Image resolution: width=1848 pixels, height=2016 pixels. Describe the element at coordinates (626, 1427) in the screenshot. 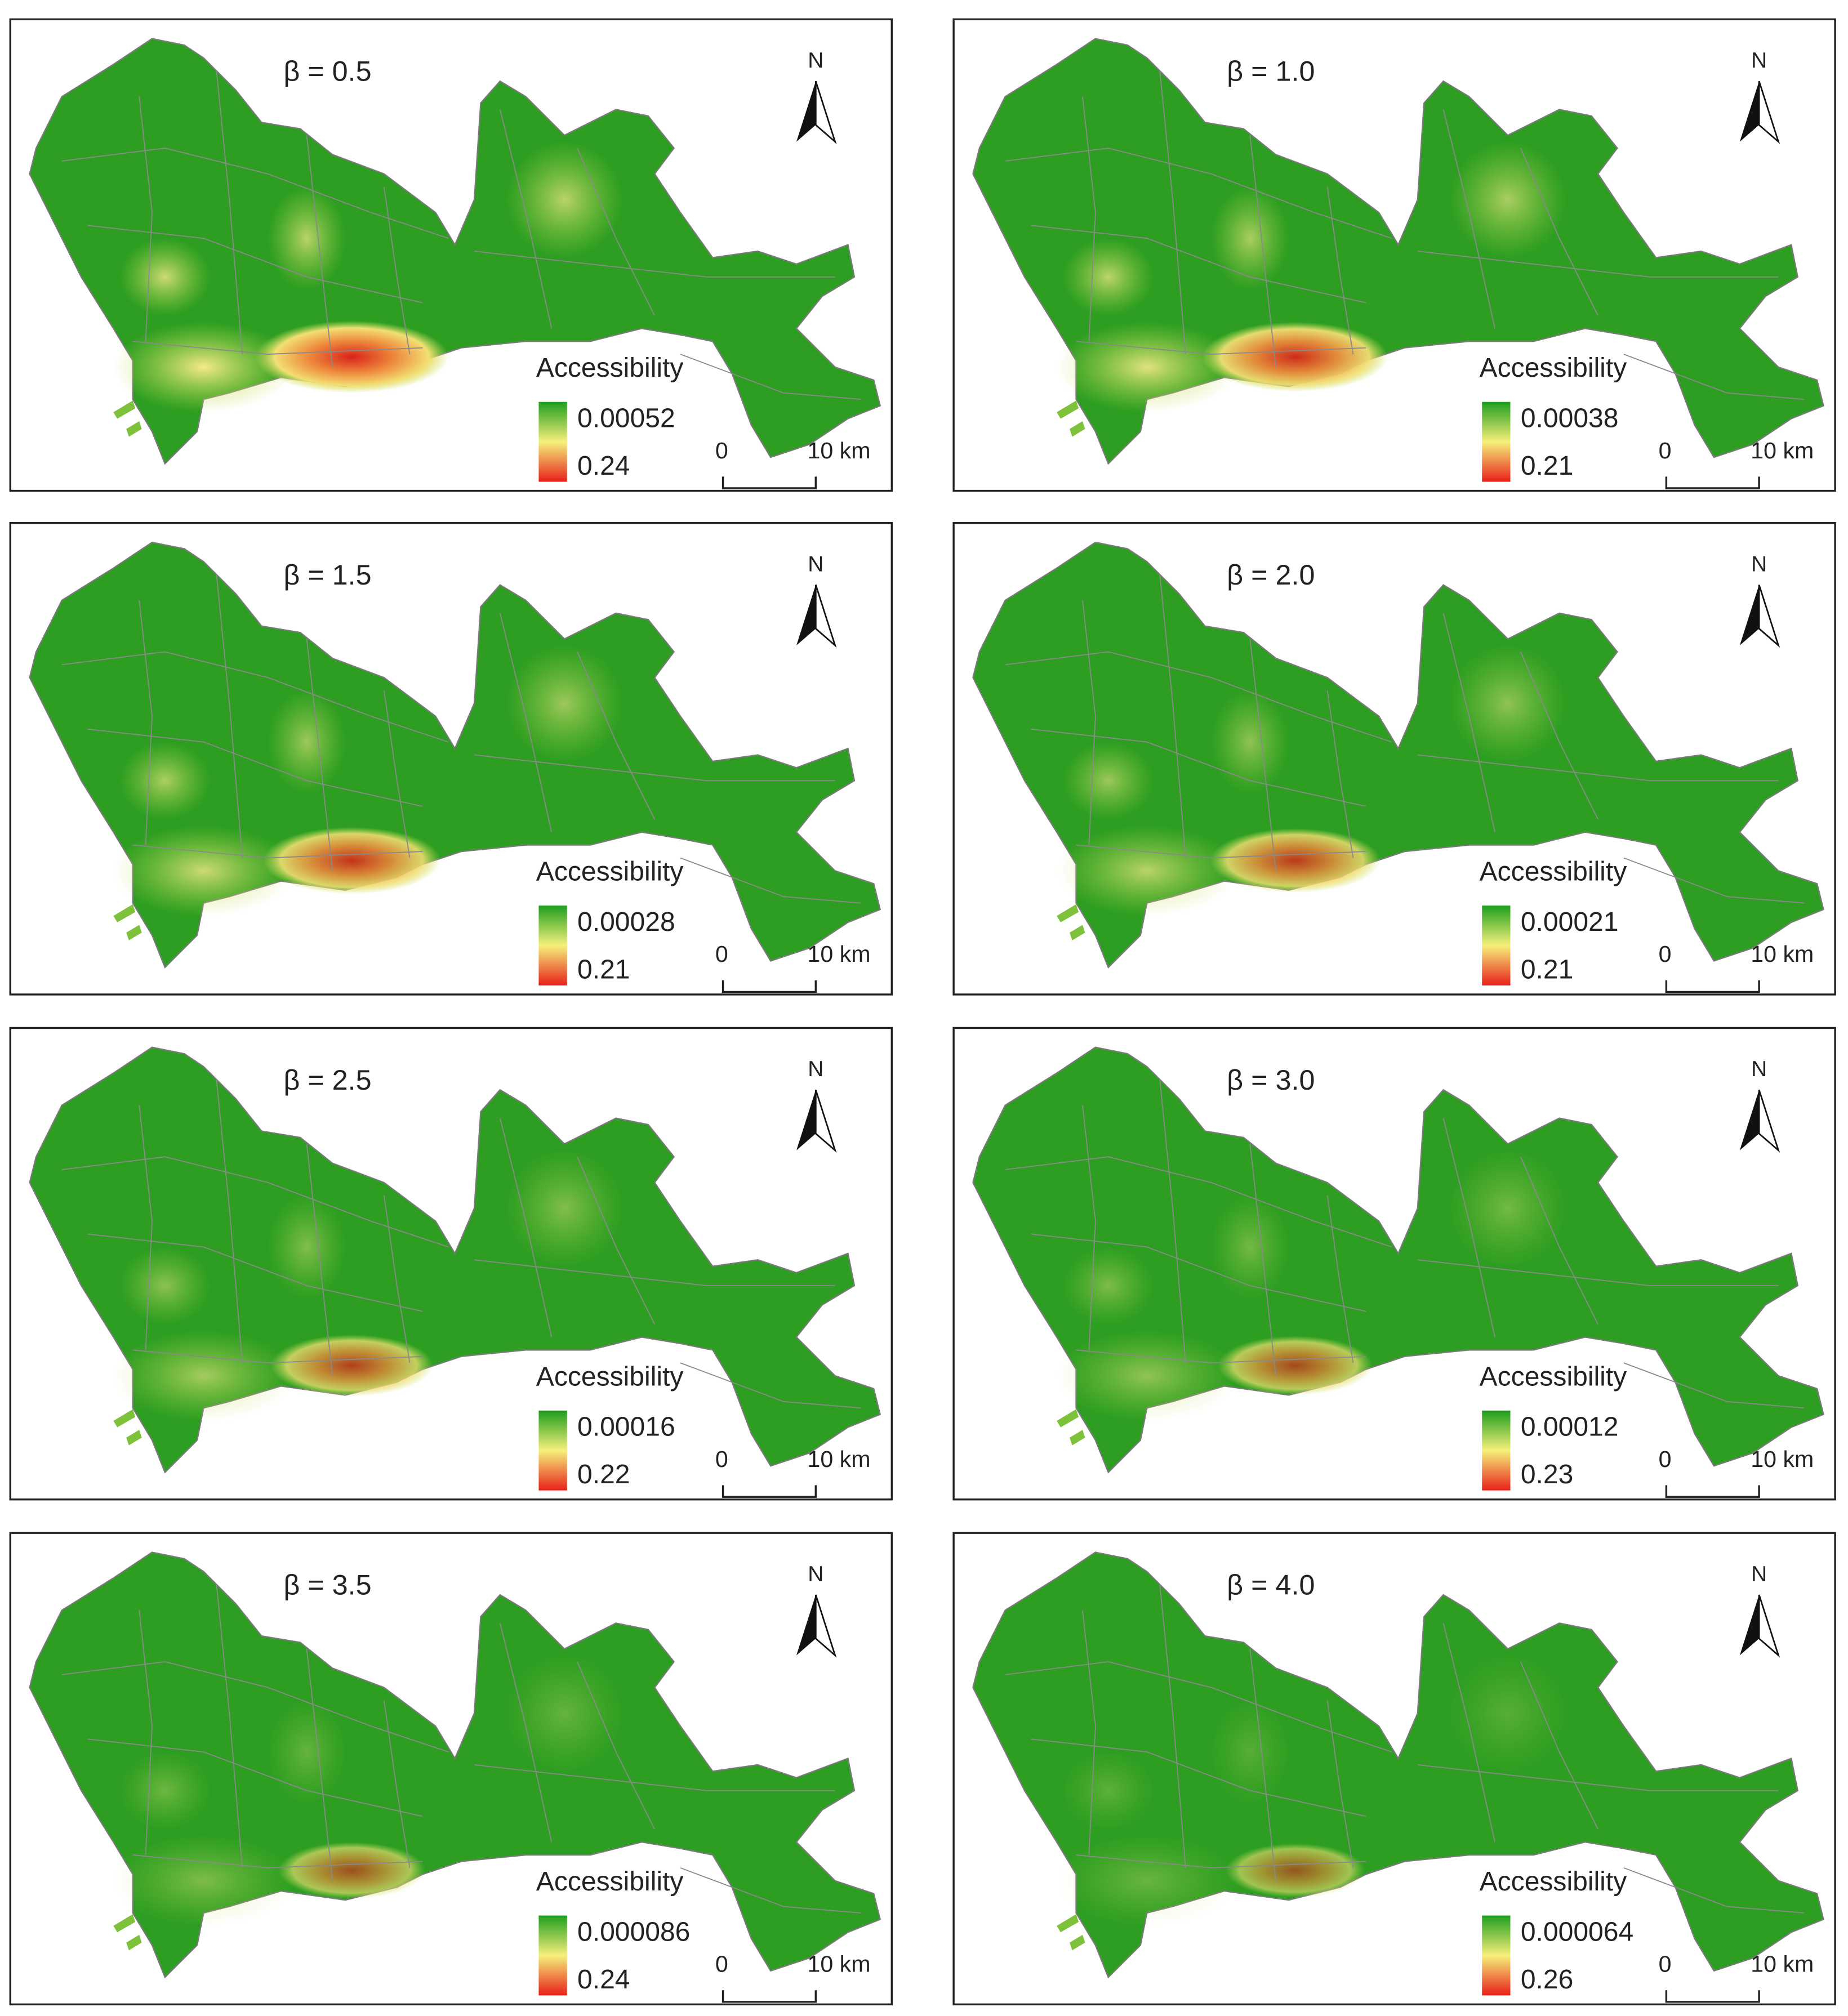

I see `legend-high-label: 0.00016` at that location.